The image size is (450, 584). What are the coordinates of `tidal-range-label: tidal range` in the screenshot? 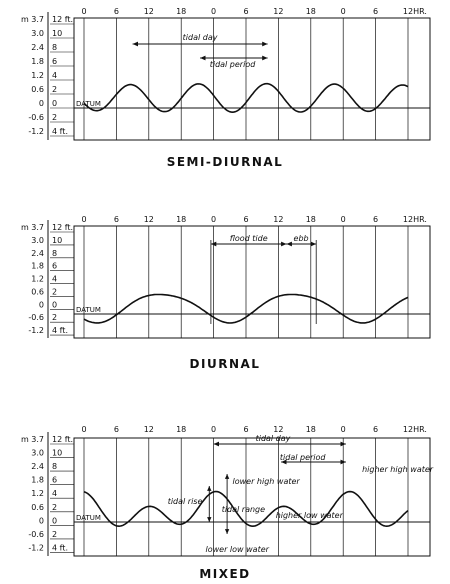 It's located at (243, 509).